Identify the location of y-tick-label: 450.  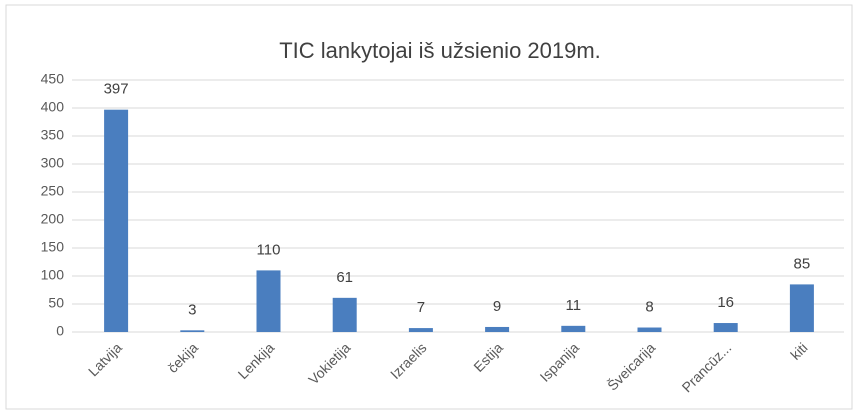
(53, 79).